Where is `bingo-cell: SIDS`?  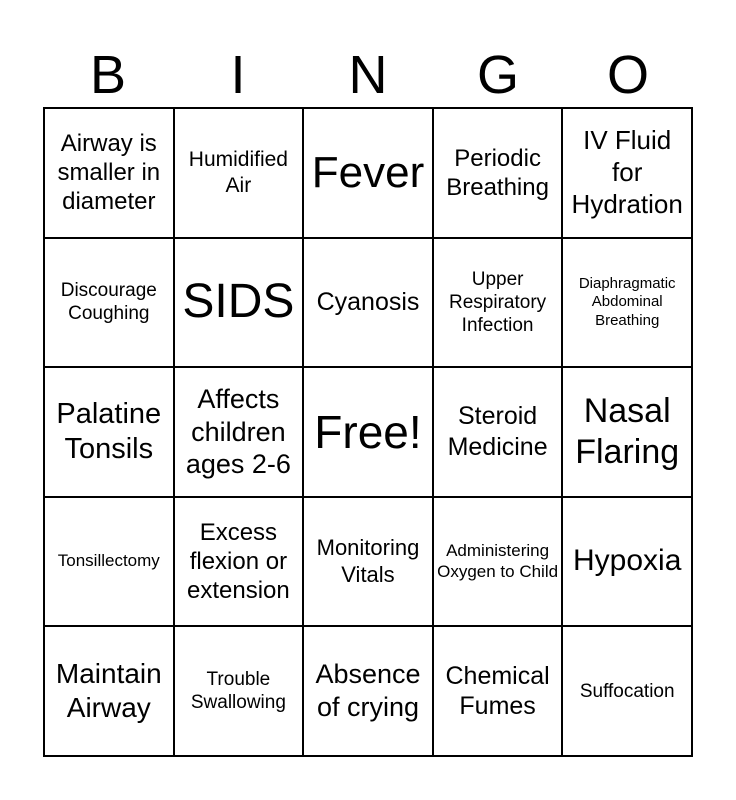
bingo-cell: SIDS is located at coordinates (238, 302).